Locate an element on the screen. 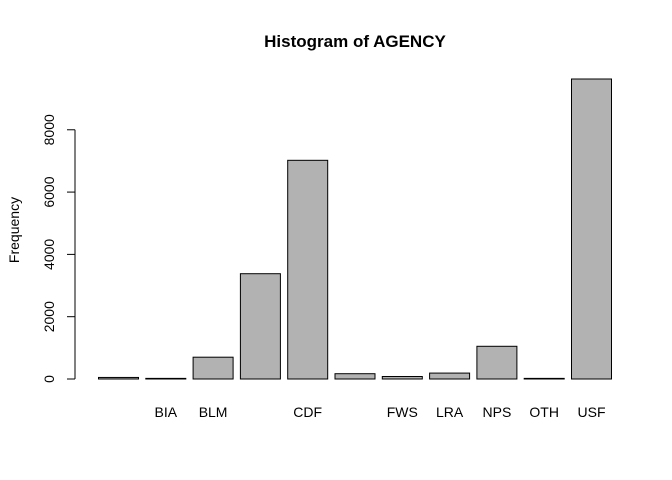  bar-blm is located at coordinates (213, 368).